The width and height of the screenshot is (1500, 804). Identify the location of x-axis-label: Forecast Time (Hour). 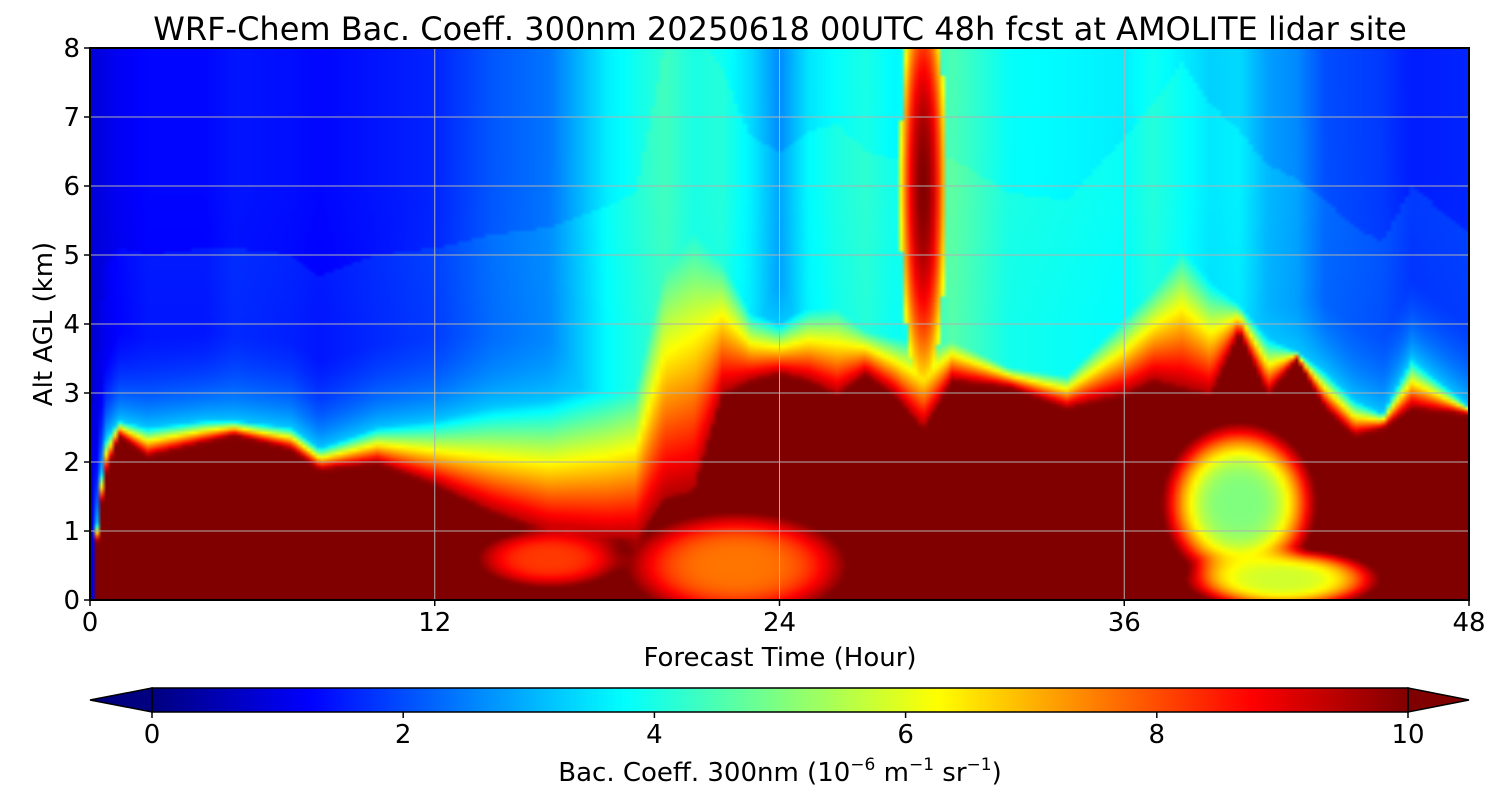
(779, 658).